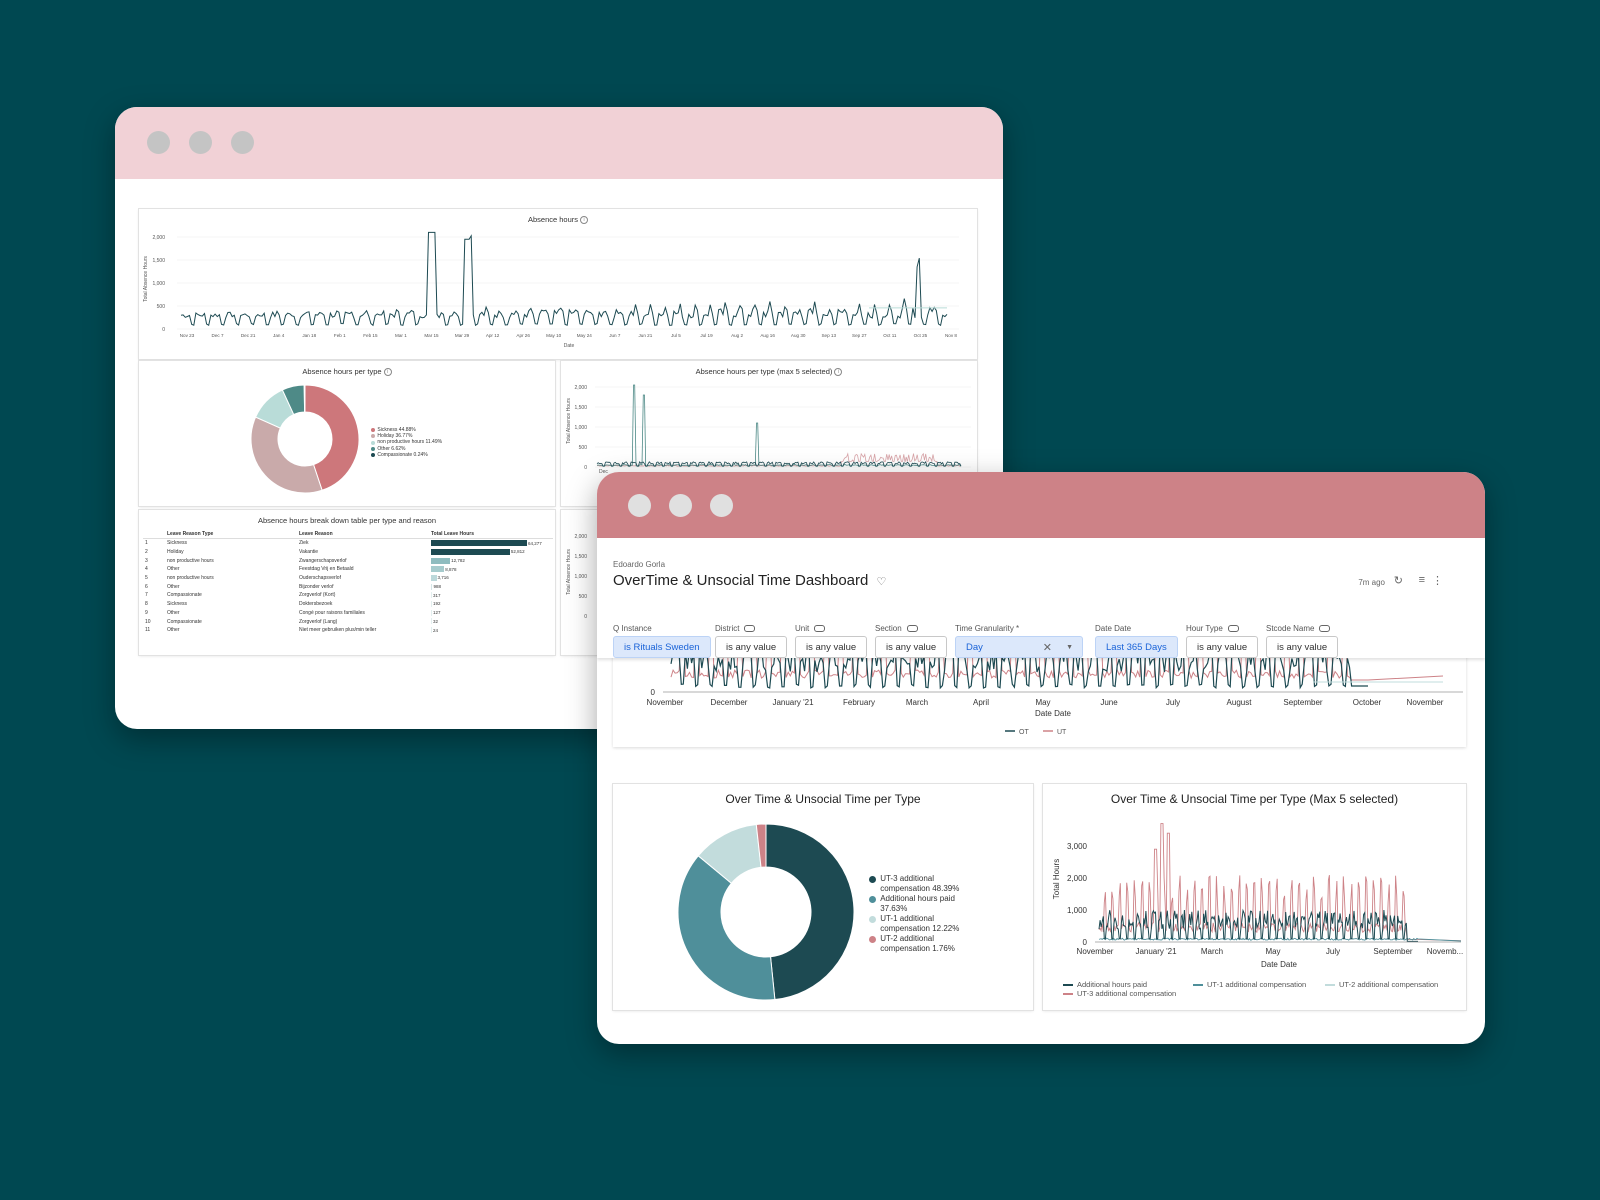 The height and width of the screenshot is (1200, 1600). What do you see at coordinates (491, 534) in the screenshot?
I see `column-header: Total Leave Hours` at bounding box center [491, 534].